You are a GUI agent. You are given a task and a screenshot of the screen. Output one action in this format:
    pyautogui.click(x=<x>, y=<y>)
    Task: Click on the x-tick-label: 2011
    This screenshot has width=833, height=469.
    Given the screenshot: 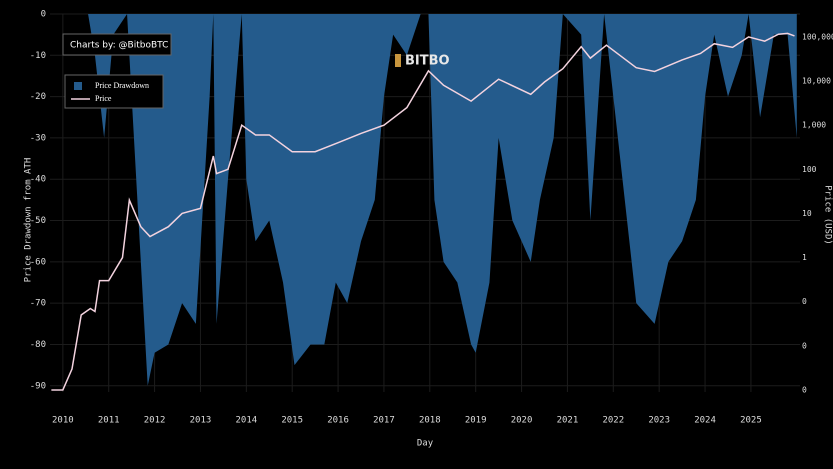 What is the action you would take?
    pyautogui.click(x=109, y=421)
    